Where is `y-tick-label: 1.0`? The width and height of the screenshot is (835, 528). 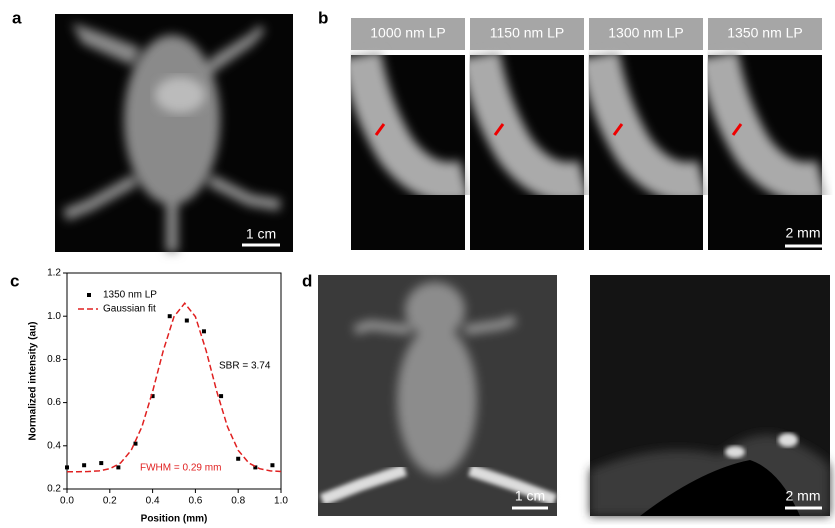 y-tick-label: 1.0 is located at coordinates (54, 316).